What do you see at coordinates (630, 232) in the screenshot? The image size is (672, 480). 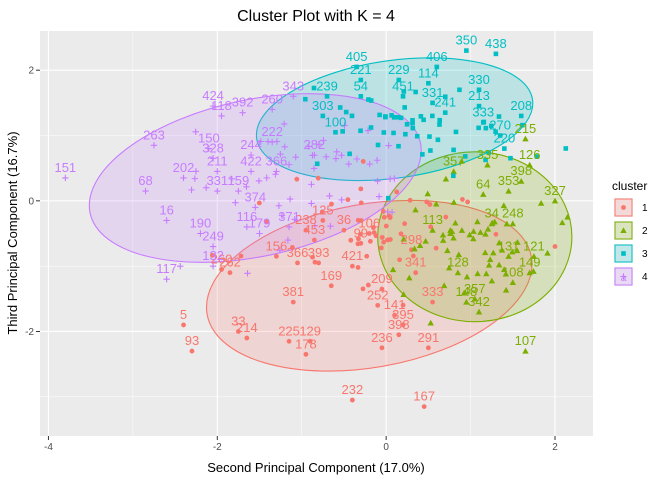 I see `legend: cluster 1 2 3 a 4` at bounding box center [630, 232].